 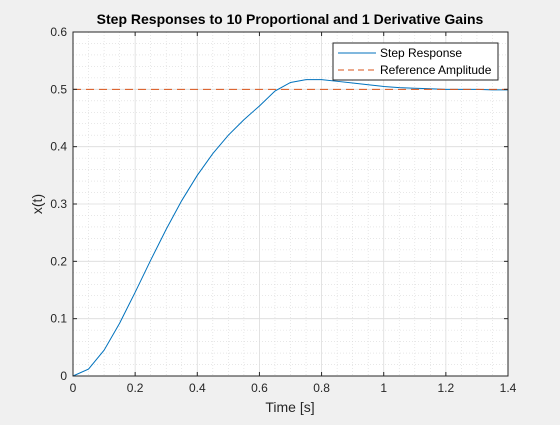 I want to click on y-axis-label: x(t), so click(x=37, y=204).